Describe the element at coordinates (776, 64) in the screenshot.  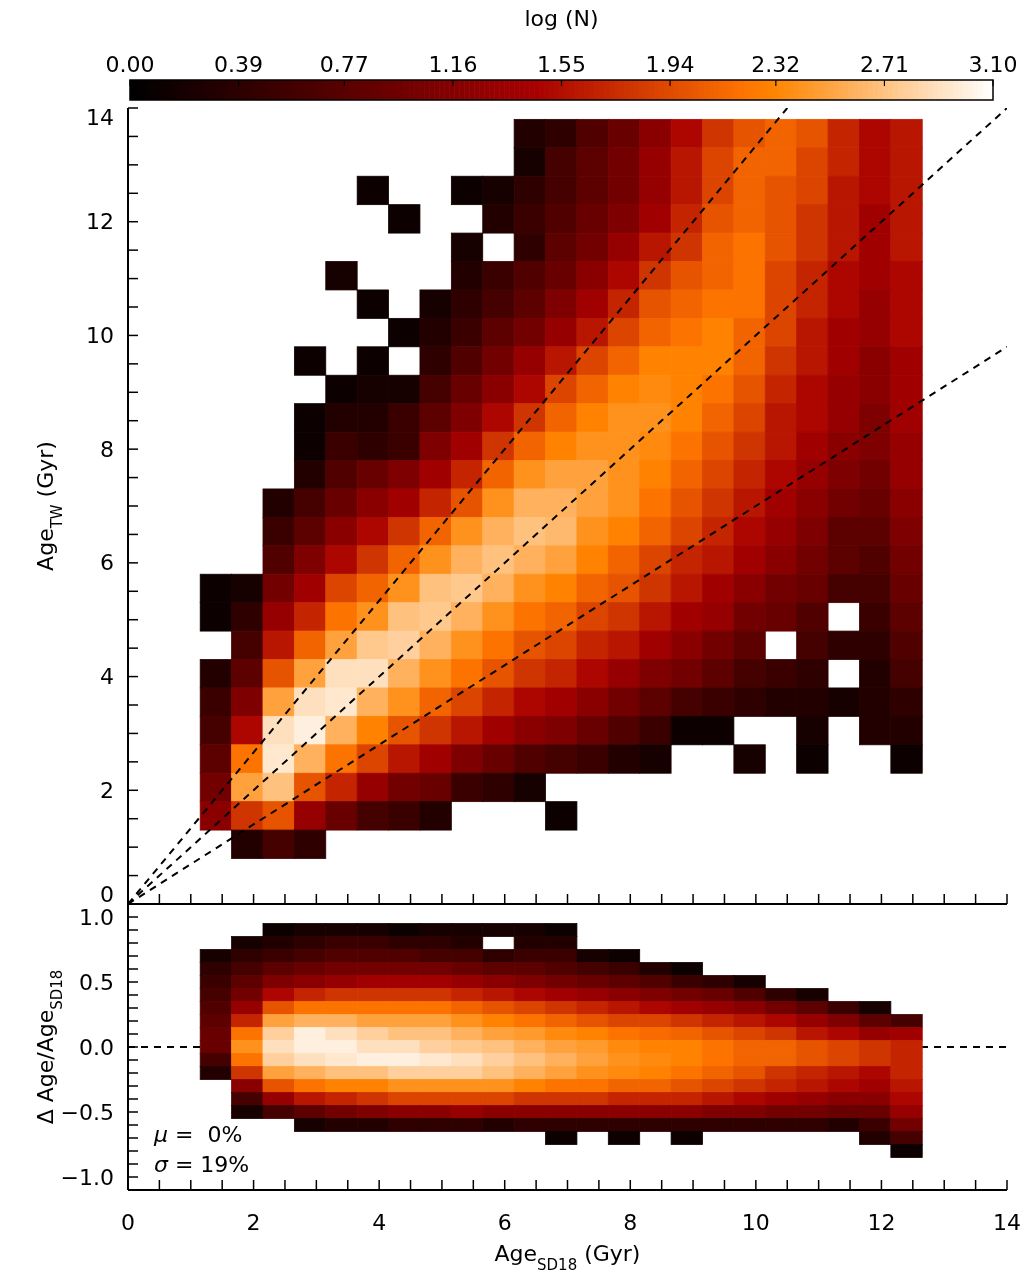
I see `color-bar-label: 2.32` at that location.